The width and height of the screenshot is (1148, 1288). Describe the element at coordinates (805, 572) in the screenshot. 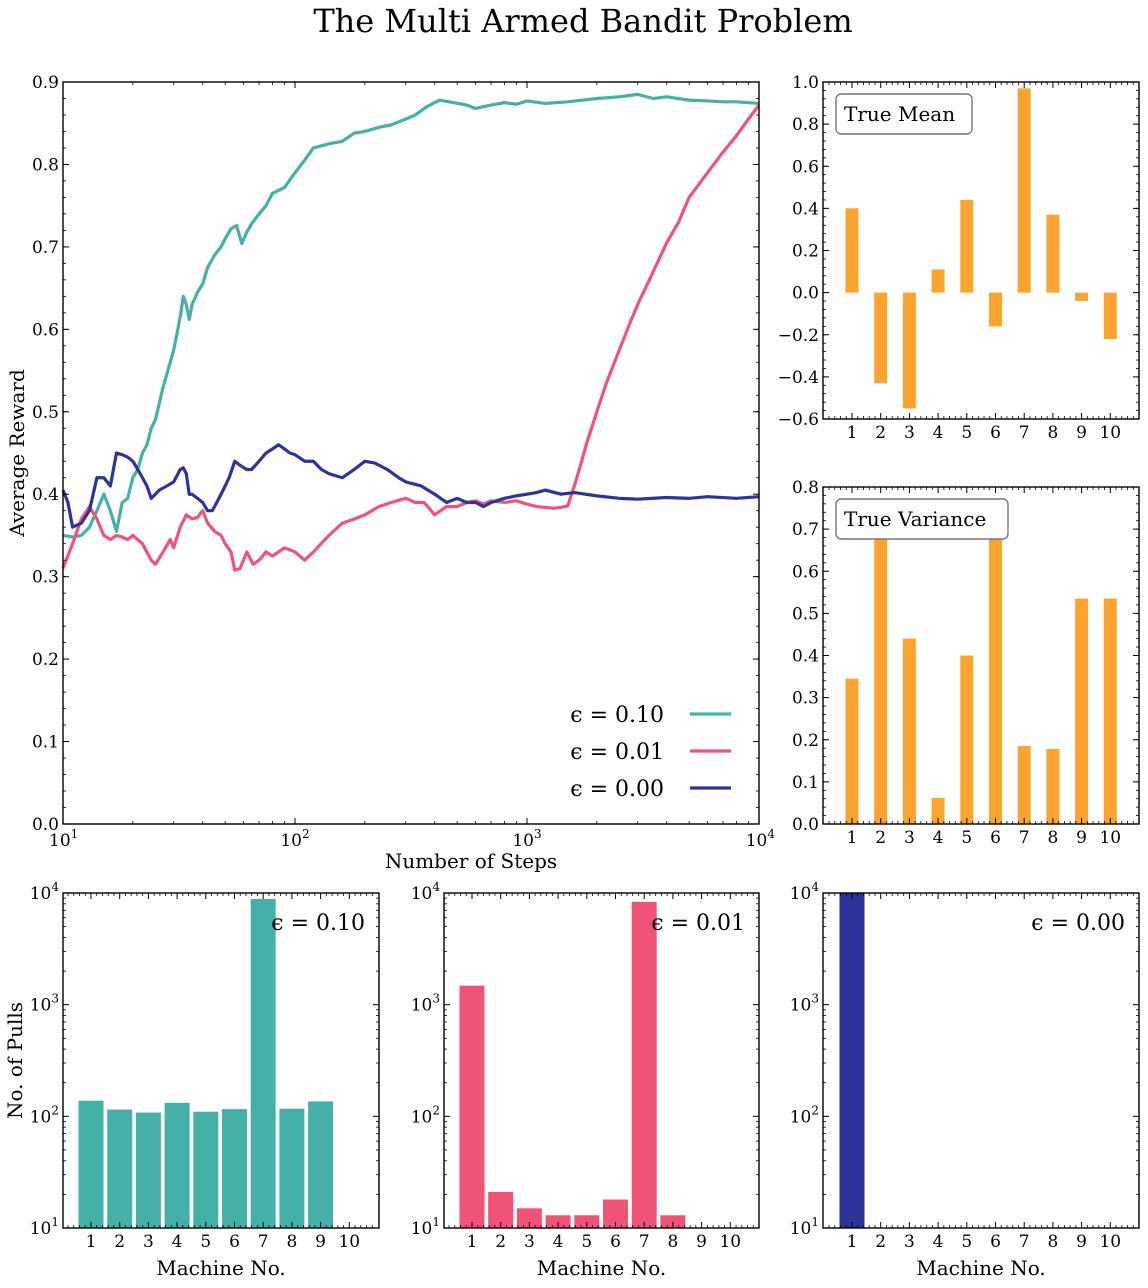

I see `y-tick-label: 0.6` at that location.